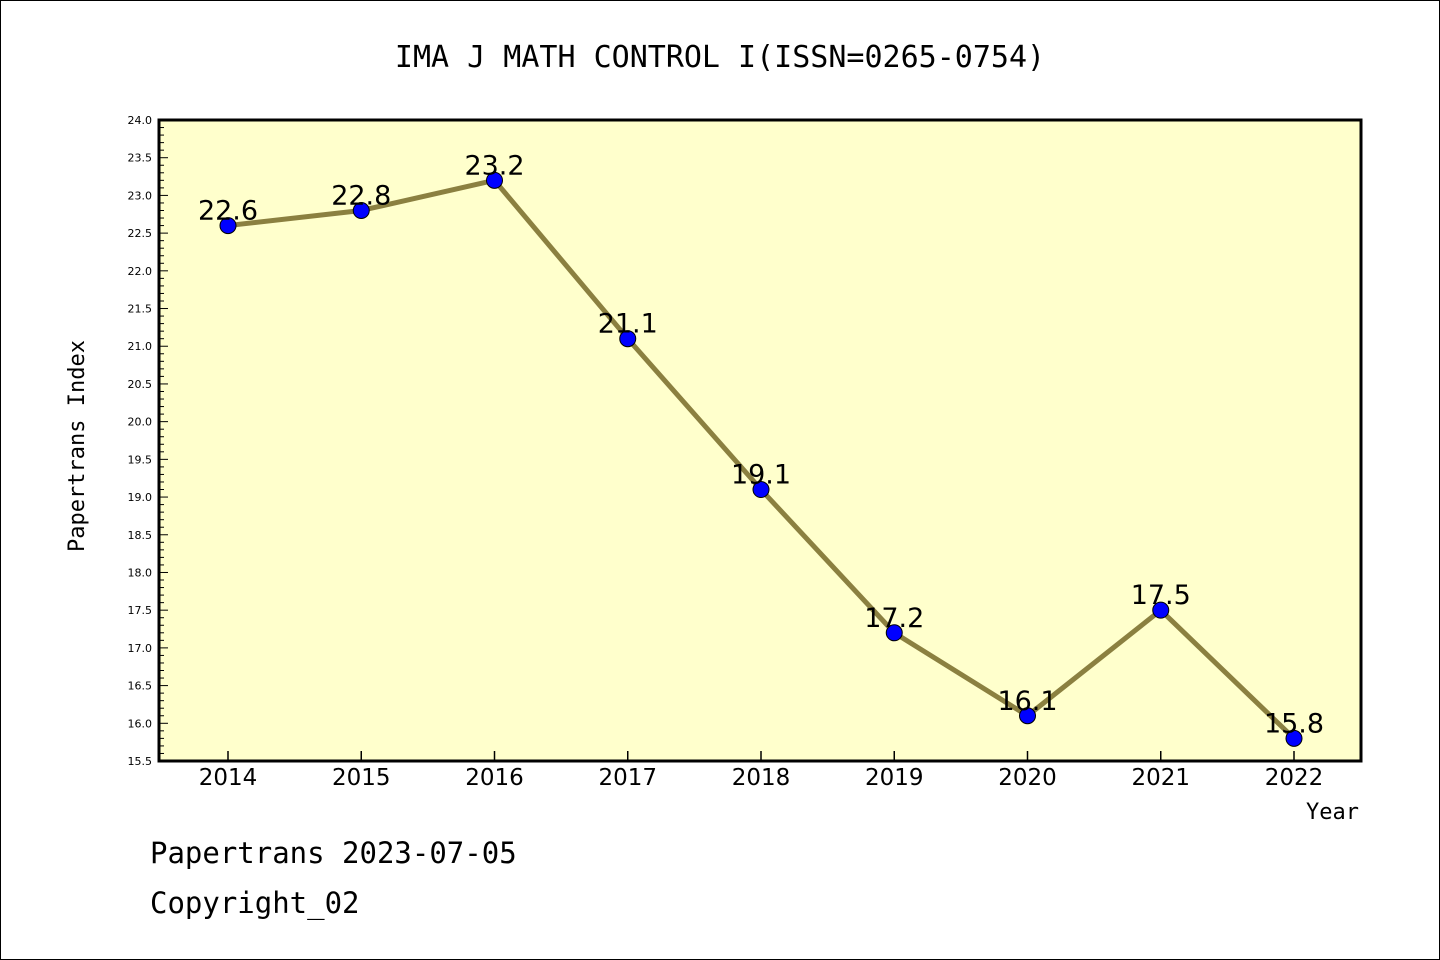 This screenshot has width=1440, height=960. I want to click on y-tick-label: 17.5, so click(140, 610).